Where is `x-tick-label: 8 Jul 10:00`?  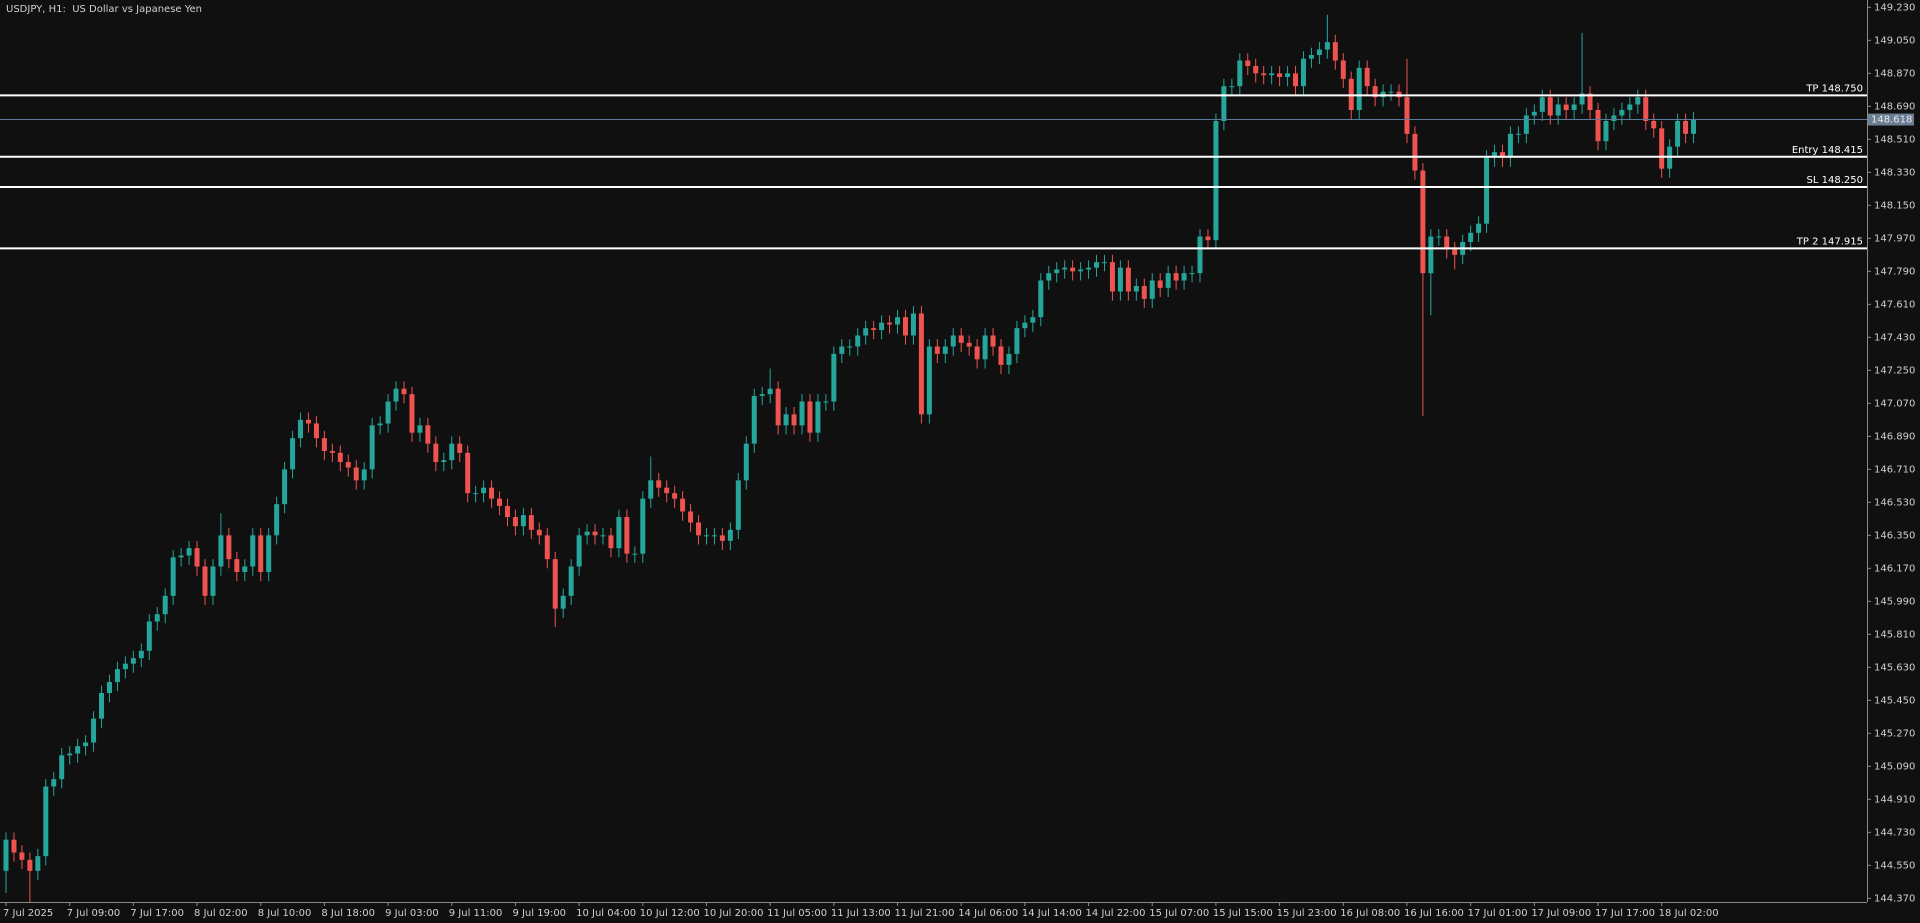 x-tick-label: 8 Jul 10:00 is located at coordinates (285, 913).